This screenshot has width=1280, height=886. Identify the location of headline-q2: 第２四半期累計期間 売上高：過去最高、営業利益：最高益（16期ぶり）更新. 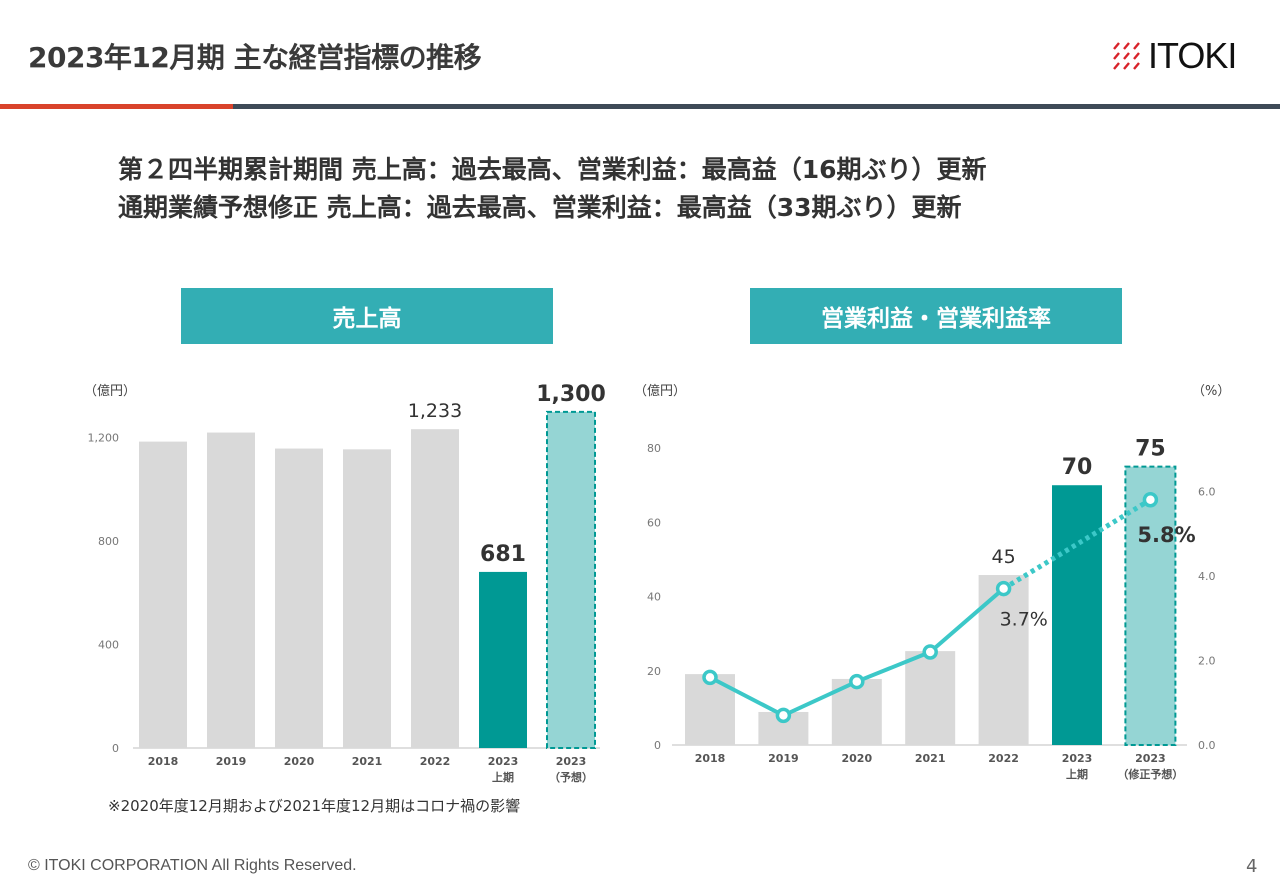
(552, 169).